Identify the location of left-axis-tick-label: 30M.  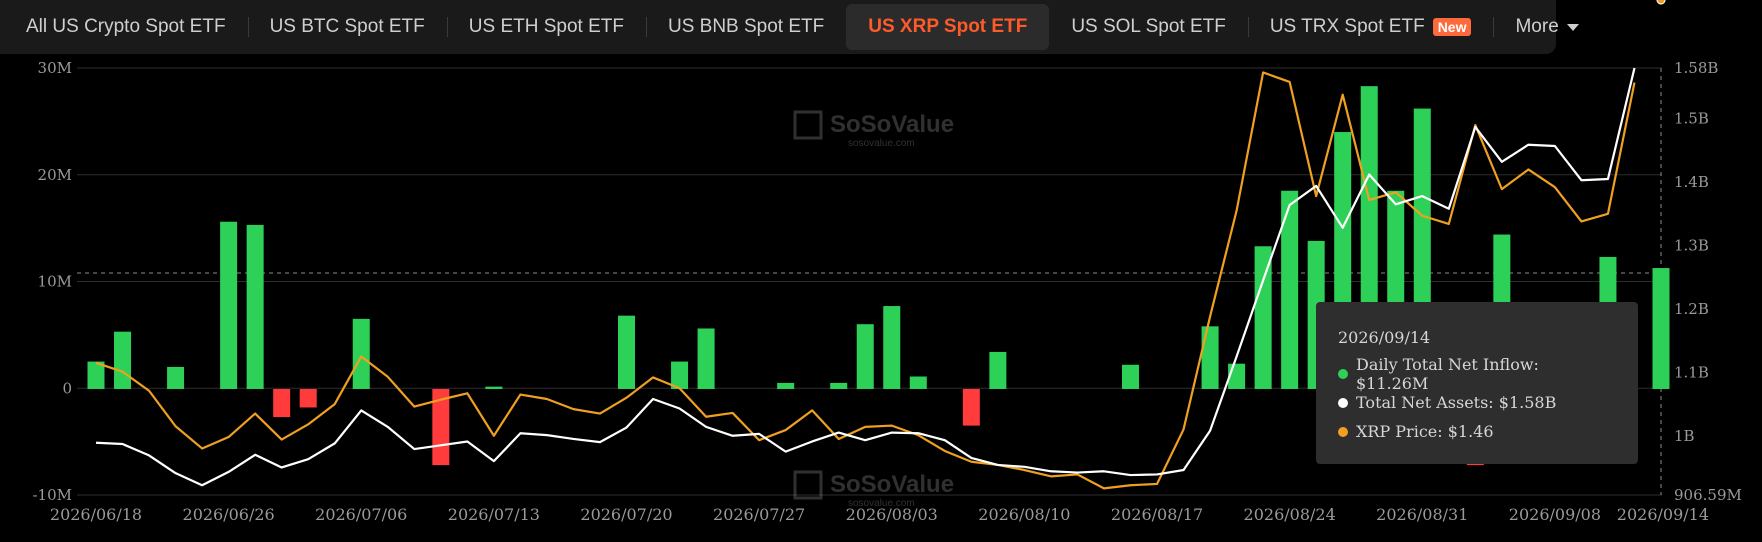
(55, 68).